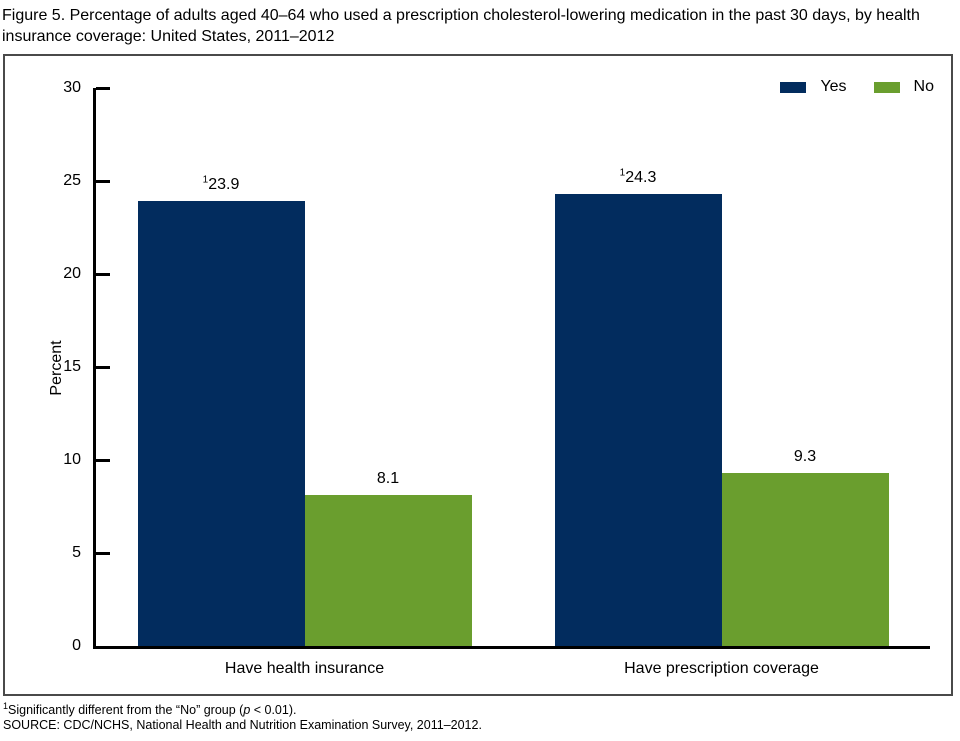 This screenshot has width=960, height=741. Describe the element at coordinates (6, 705) in the screenshot. I see `footnote-superscript: 1` at that location.